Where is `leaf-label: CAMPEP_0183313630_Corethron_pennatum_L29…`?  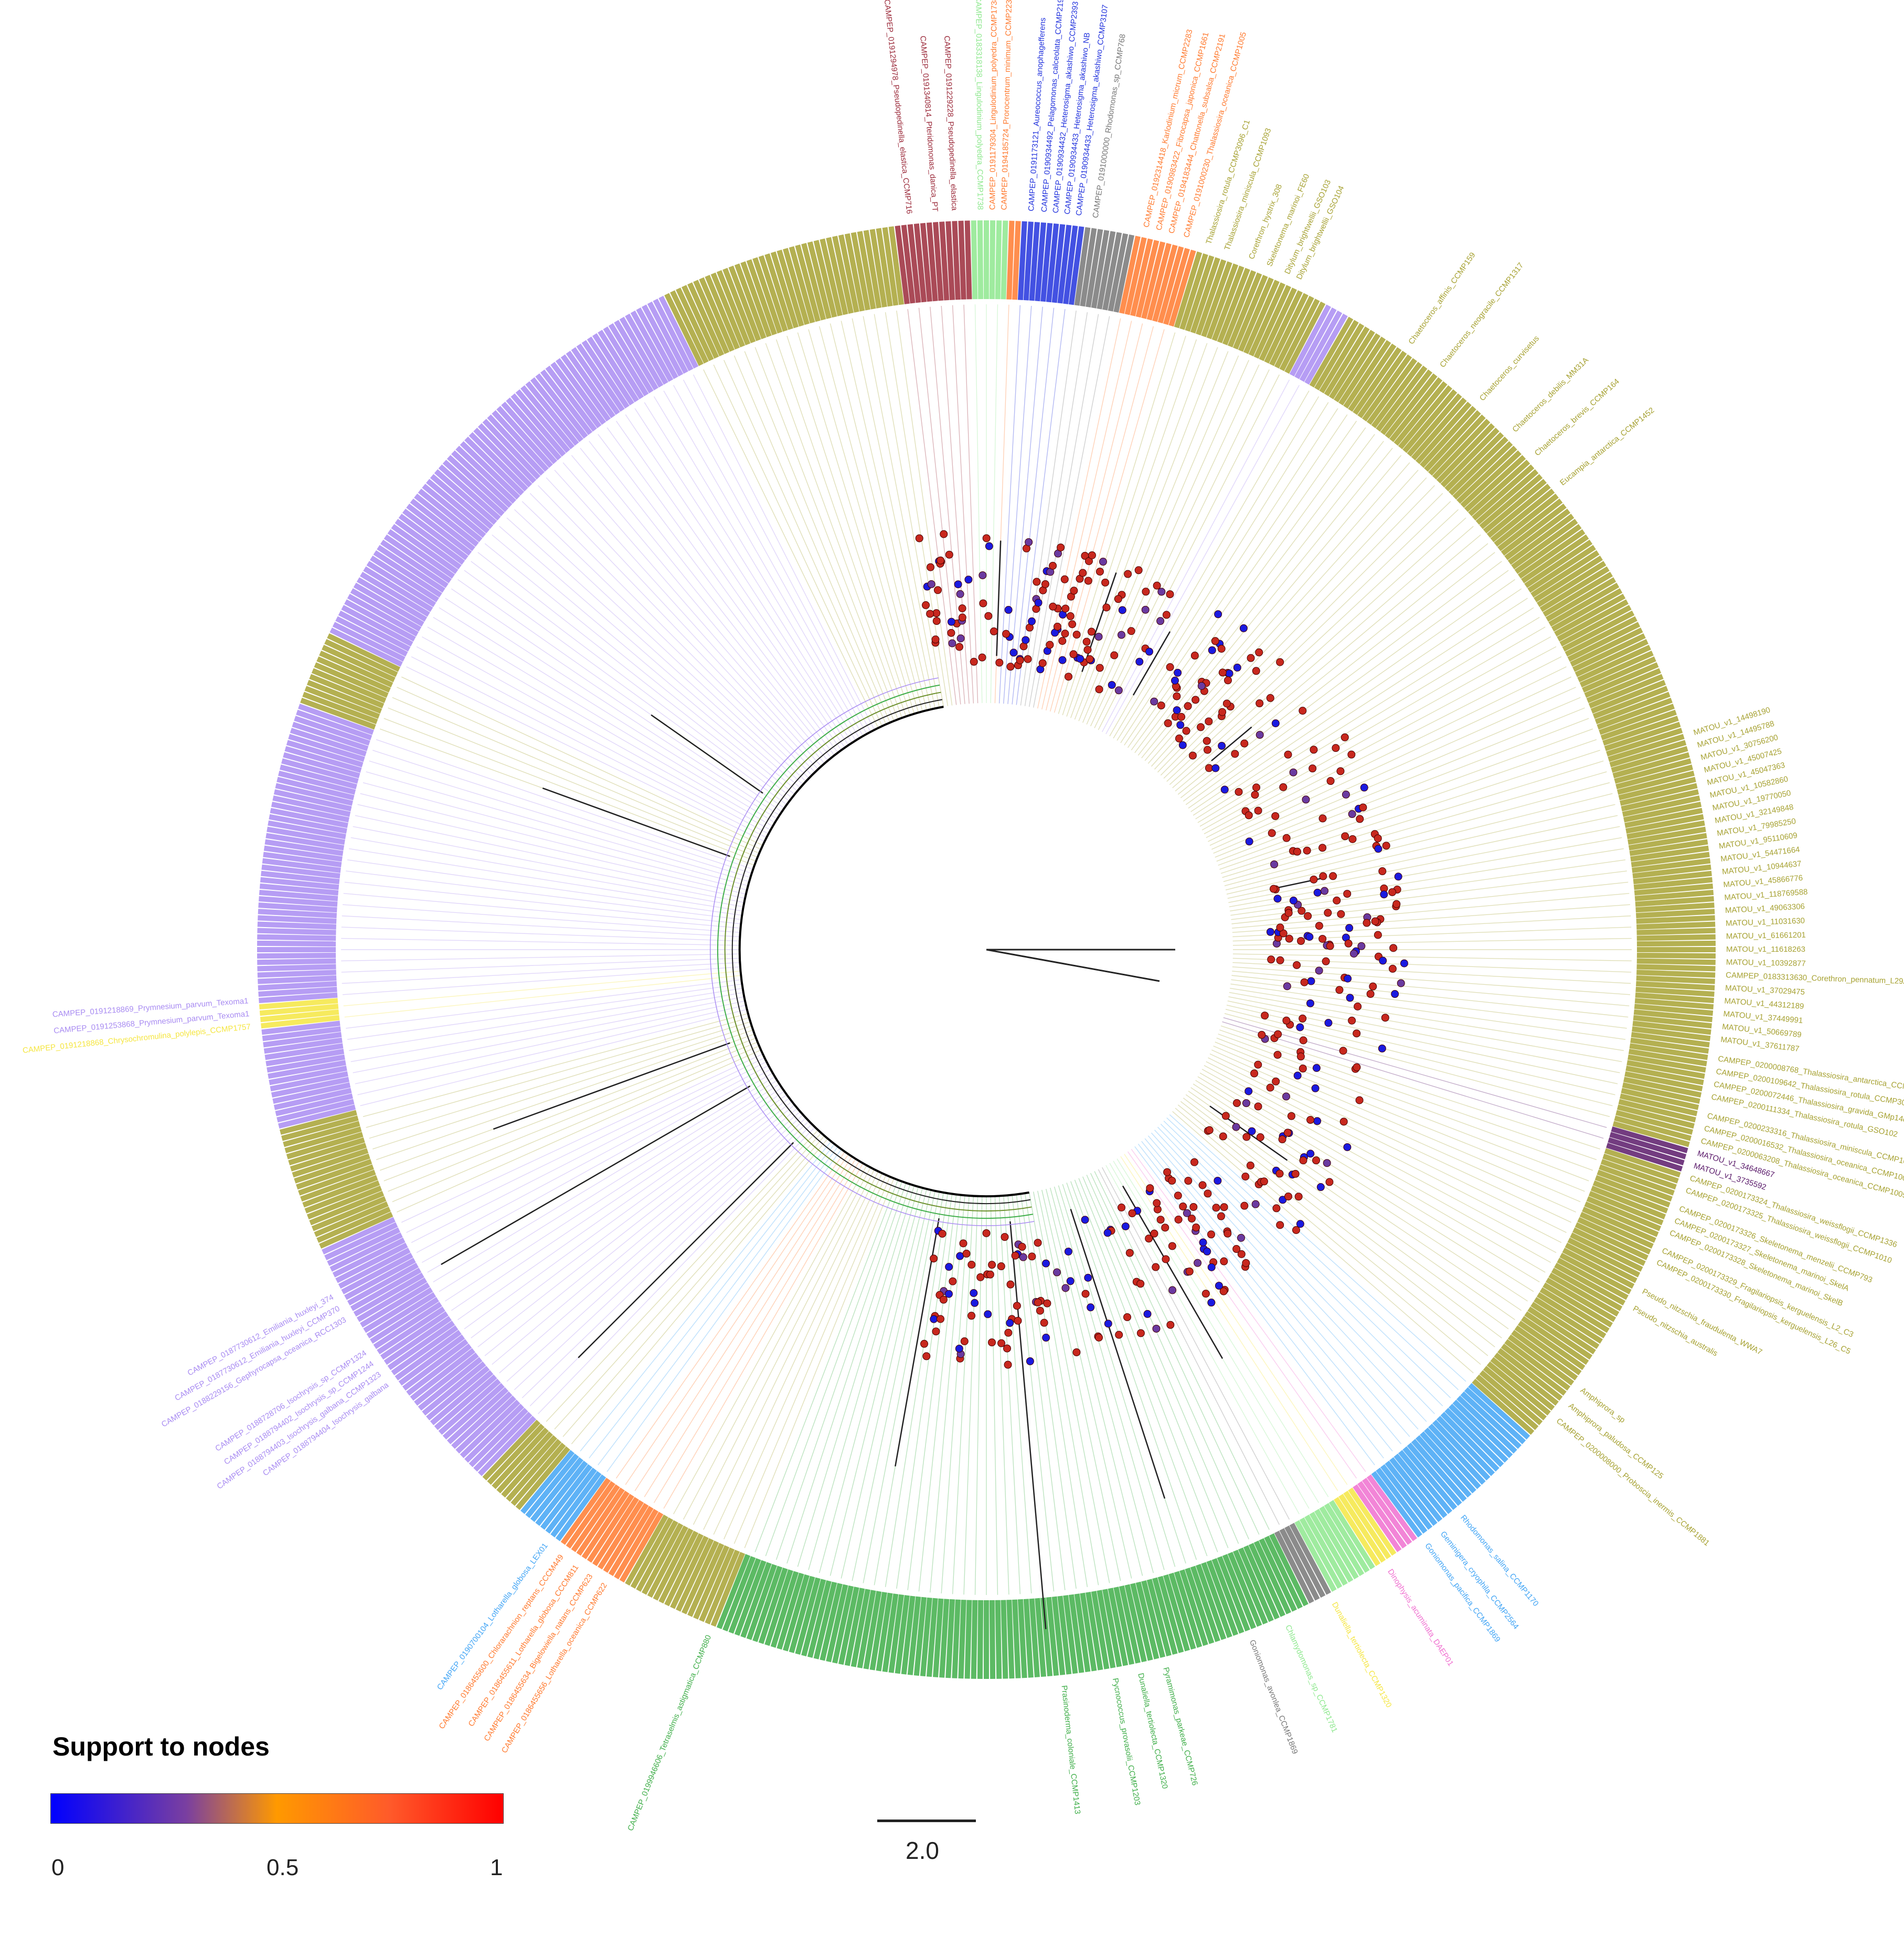
leaf-label: CAMPEP_0183313630_Corethron_pennatum_L29… is located at coordinates (1815, 978).